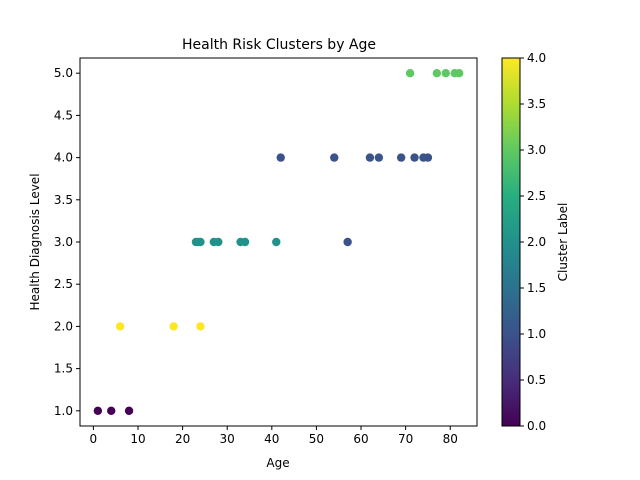 The image size is (640, 480). What do you see at coordinates (511, 242) in the screenshot?
I see `colorbar` at bounding box center [511, 242].